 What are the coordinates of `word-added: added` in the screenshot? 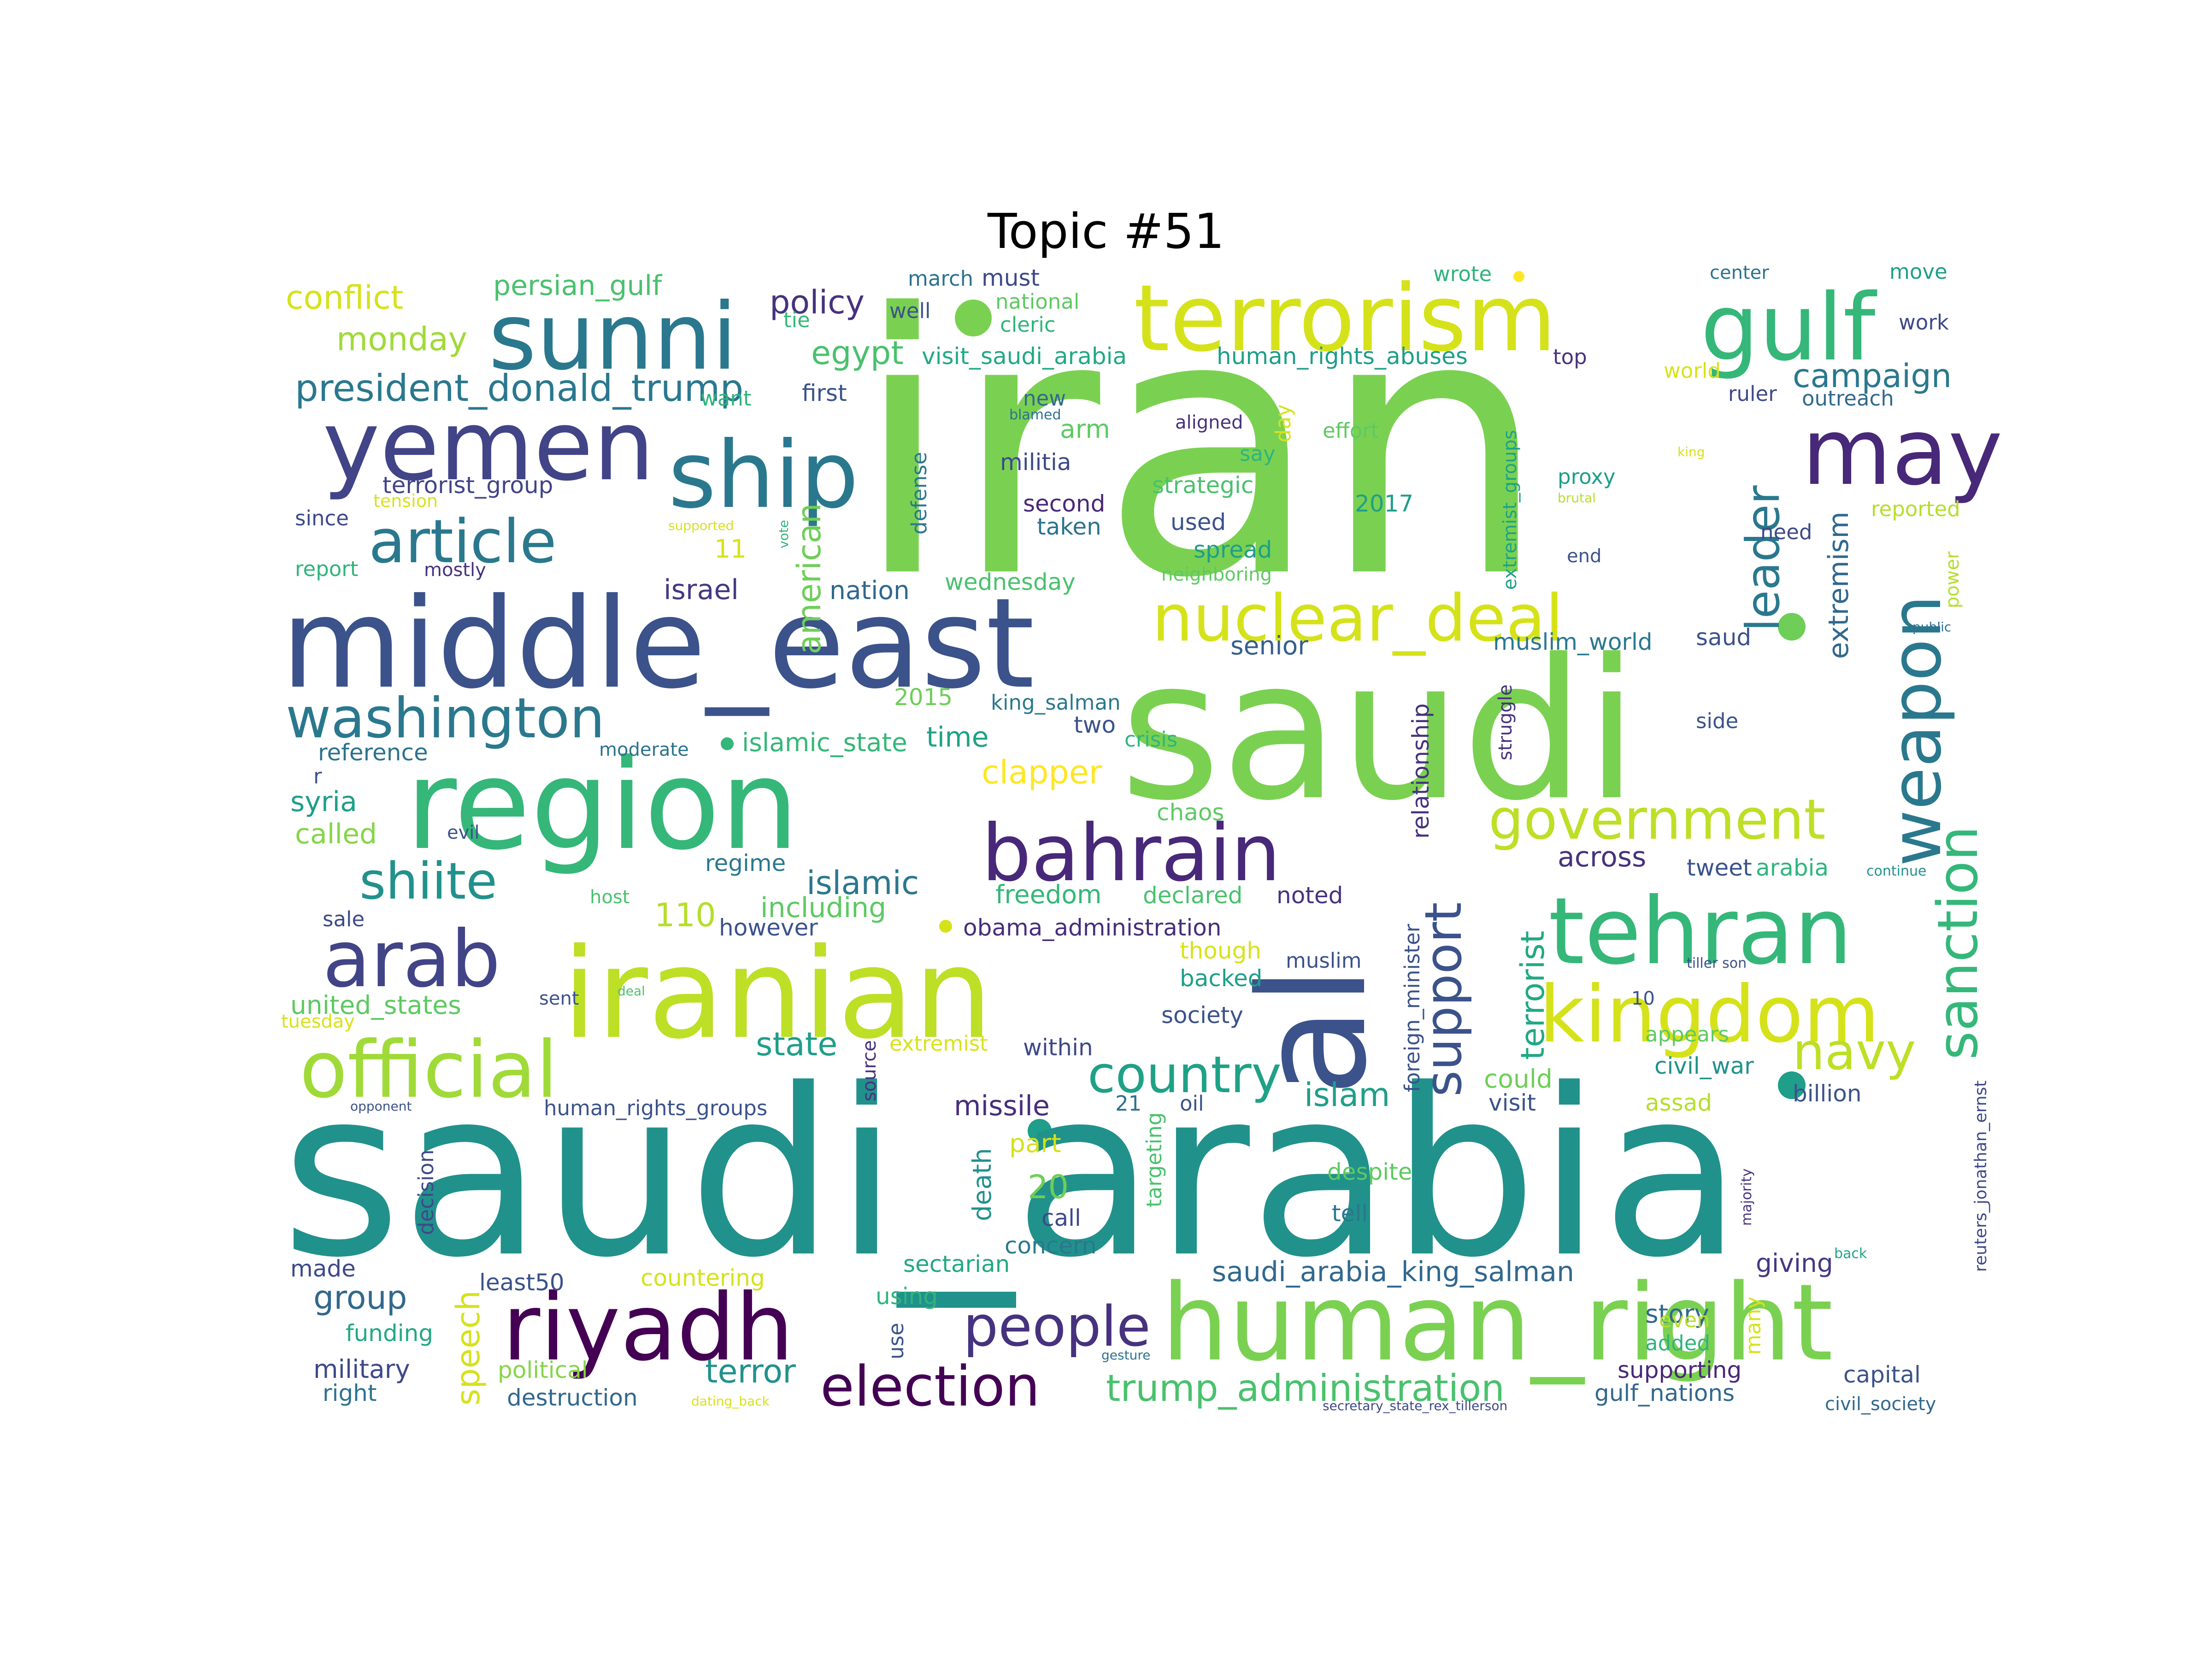 It's located at (1677, 1343).